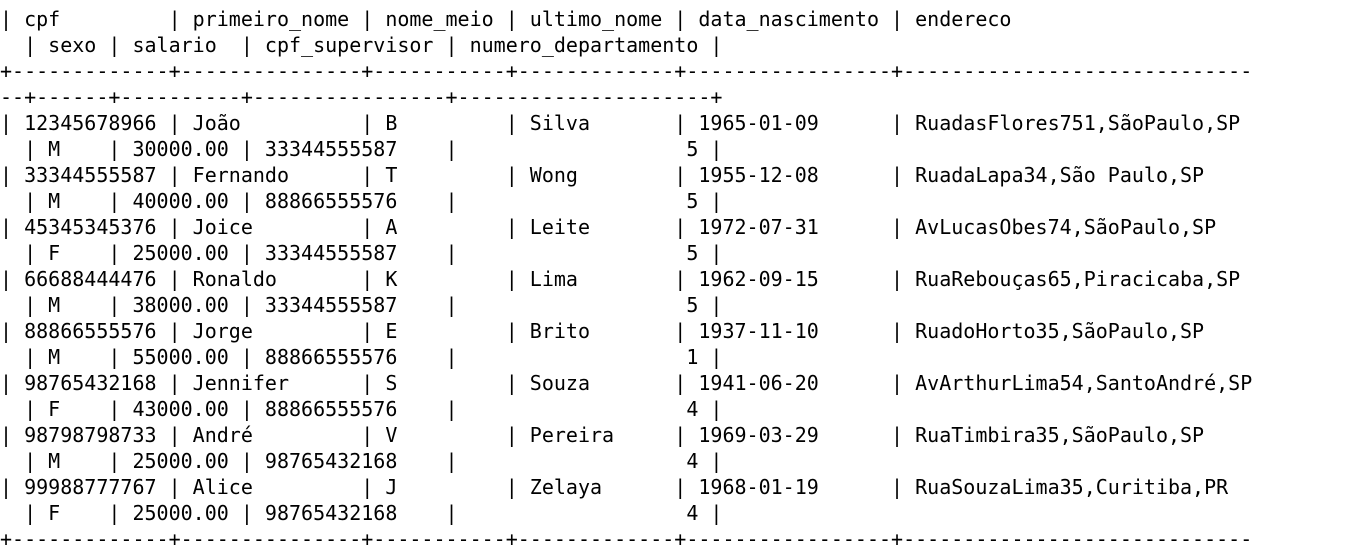  I want to click on table-row-continuation: | M | 30000.00 | 33344555587 | 5 |, so click(361, 149).